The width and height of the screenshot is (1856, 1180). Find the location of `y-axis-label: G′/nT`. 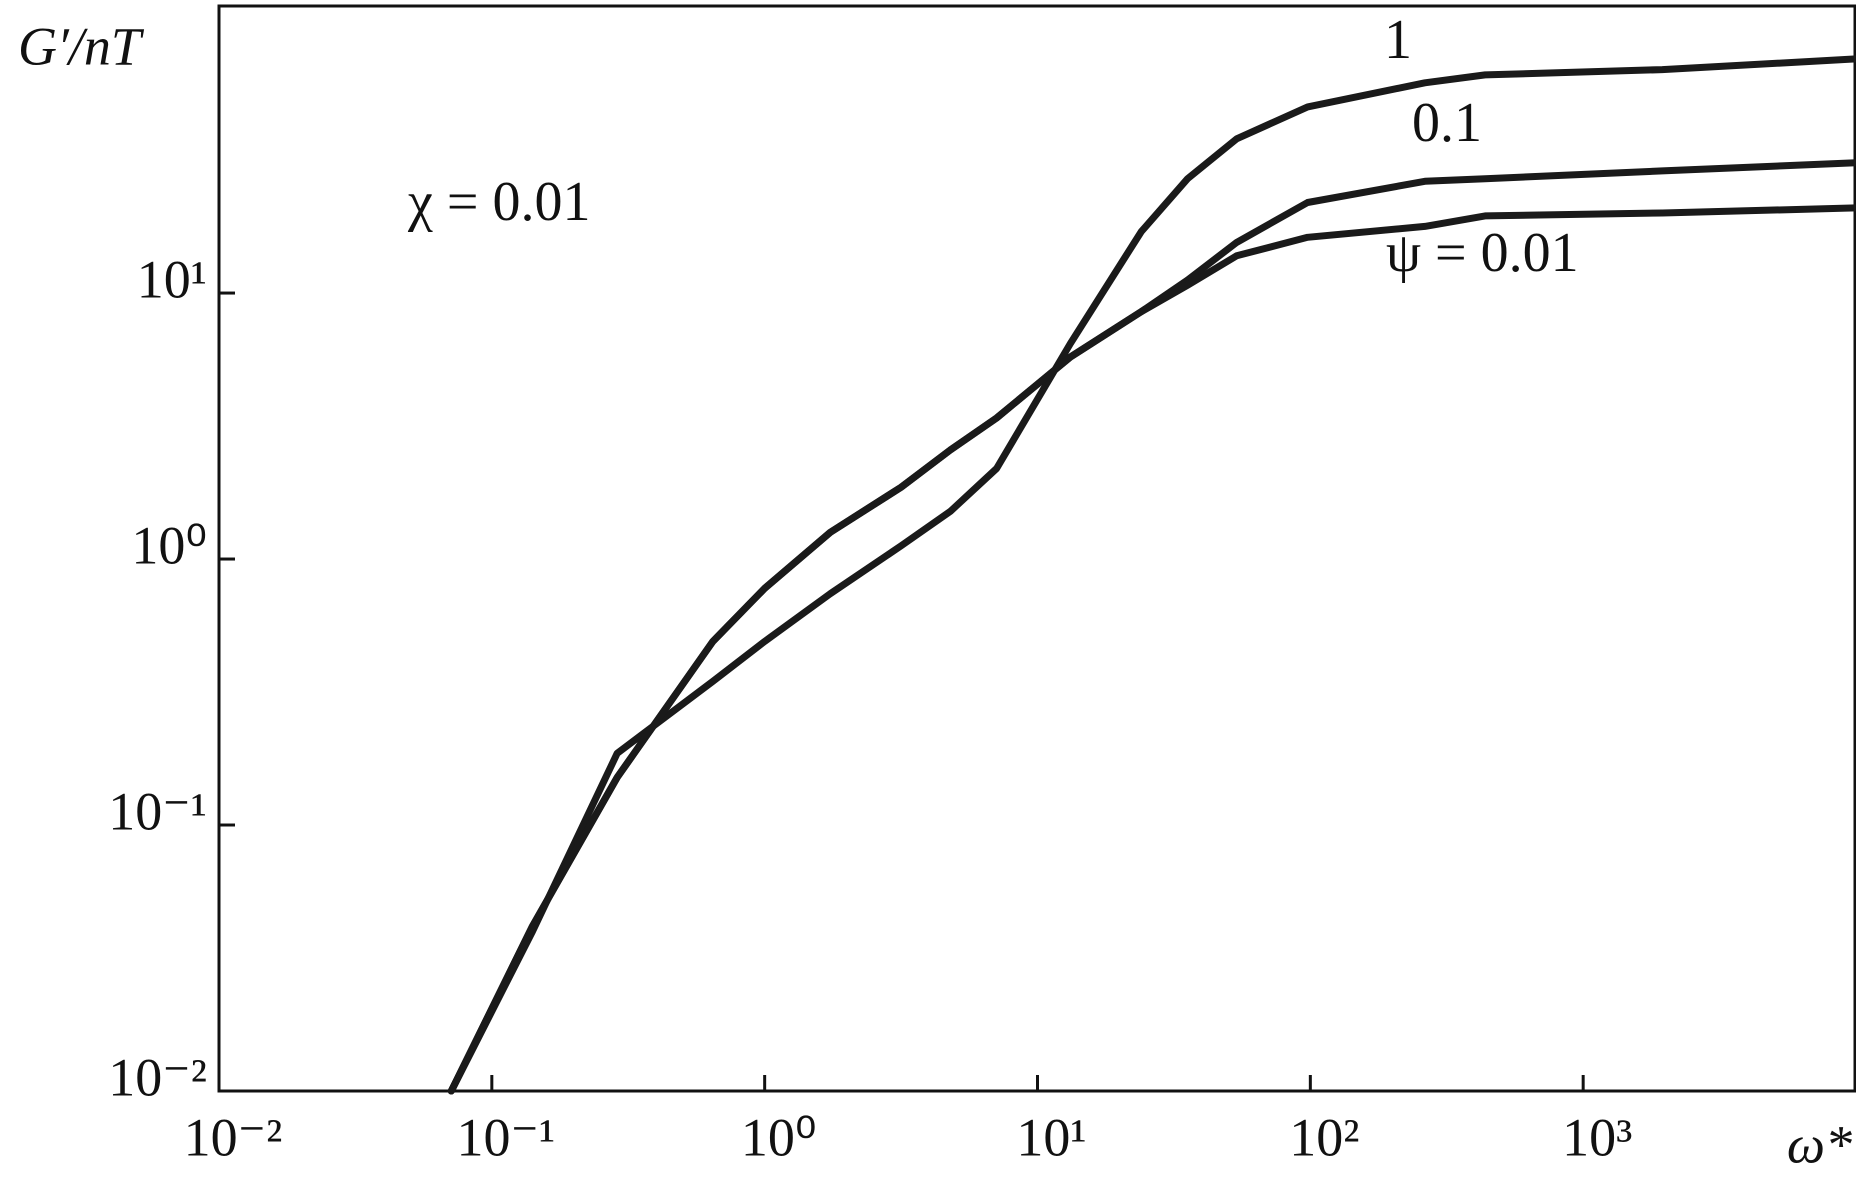

y-axis-label: G′/nT is located at coordinates (81, 46).